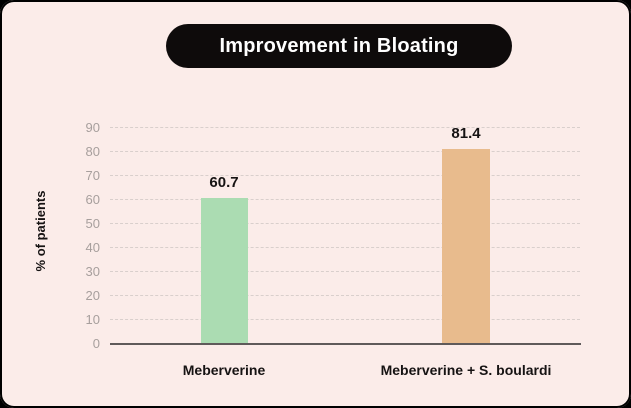 Image resolution: width=631 pixels, height=408 pixels. Describe the element at coordinates (92, 223) in the screenshot. I see `y-tick-label-50: 50` at that location.